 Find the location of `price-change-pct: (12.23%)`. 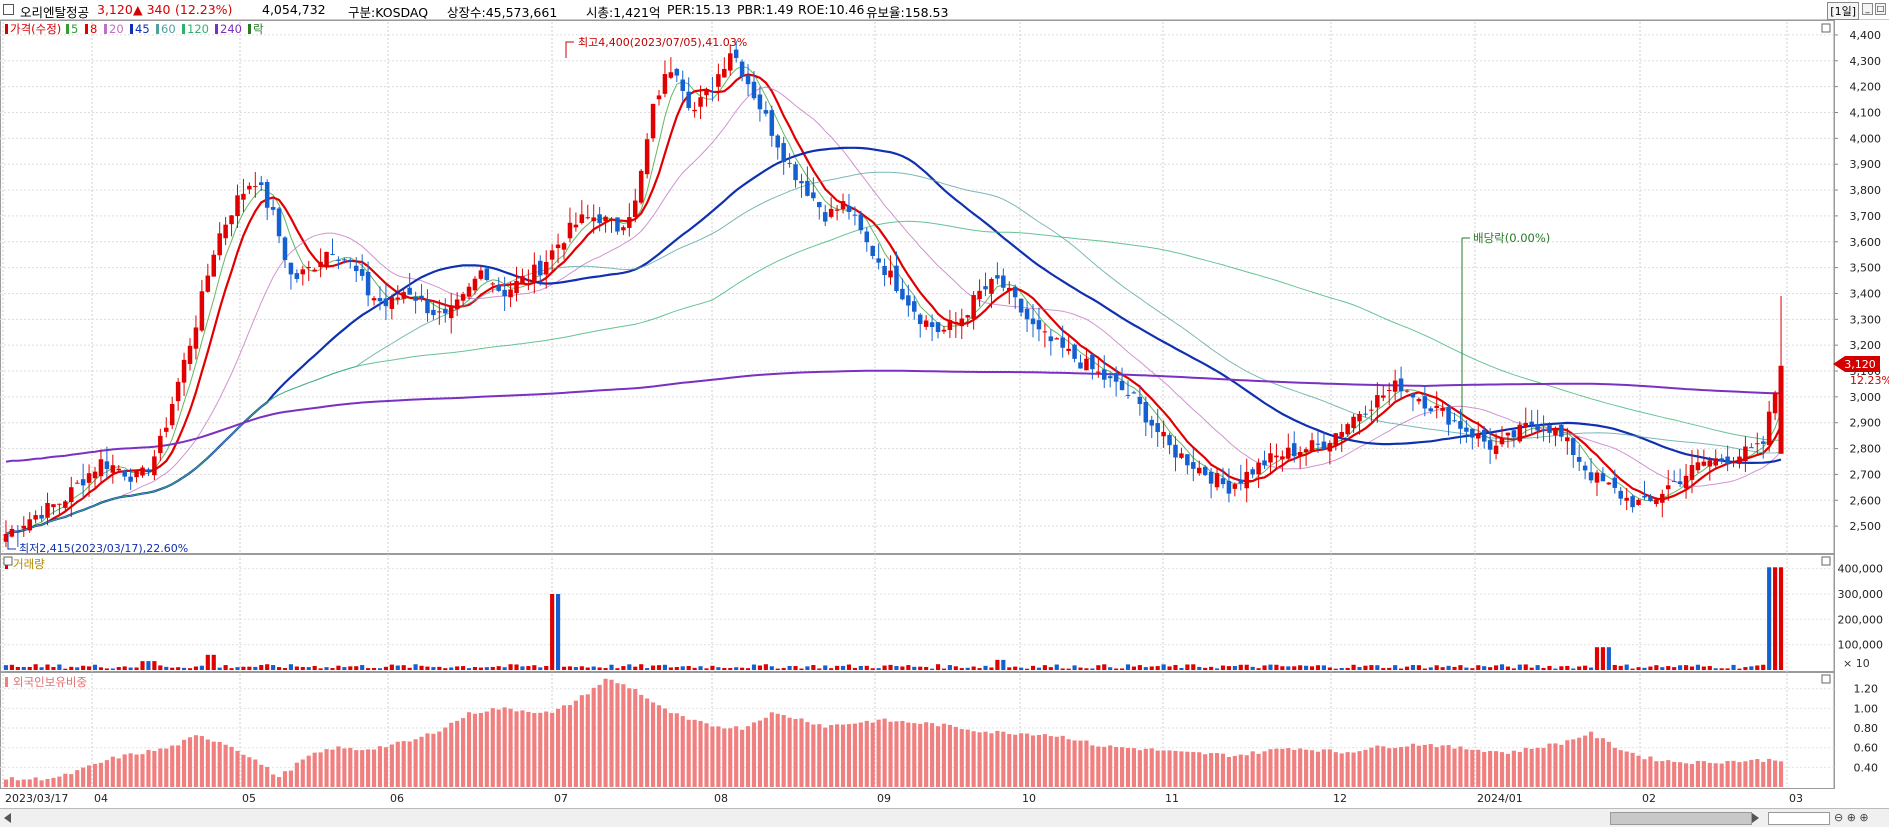

price-change-pct: (12.23%) is located at coordinates (204, 9).